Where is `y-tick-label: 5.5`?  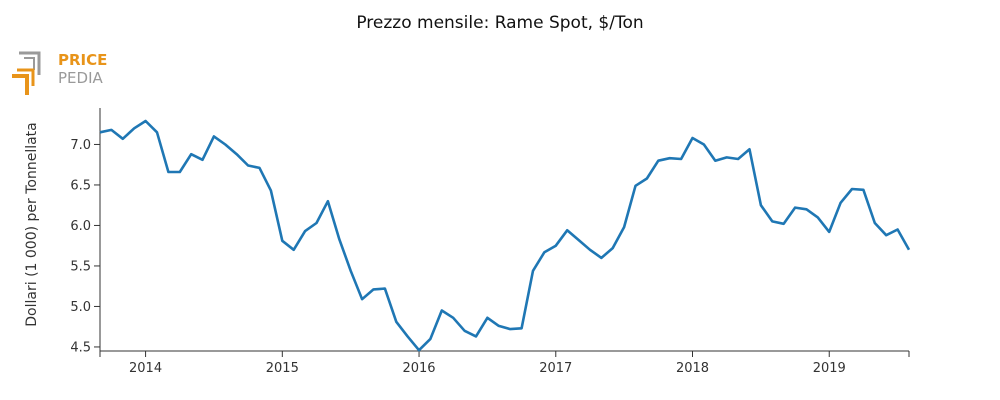 y-tick-label: 5.5 is located at coordinates (80, 266).